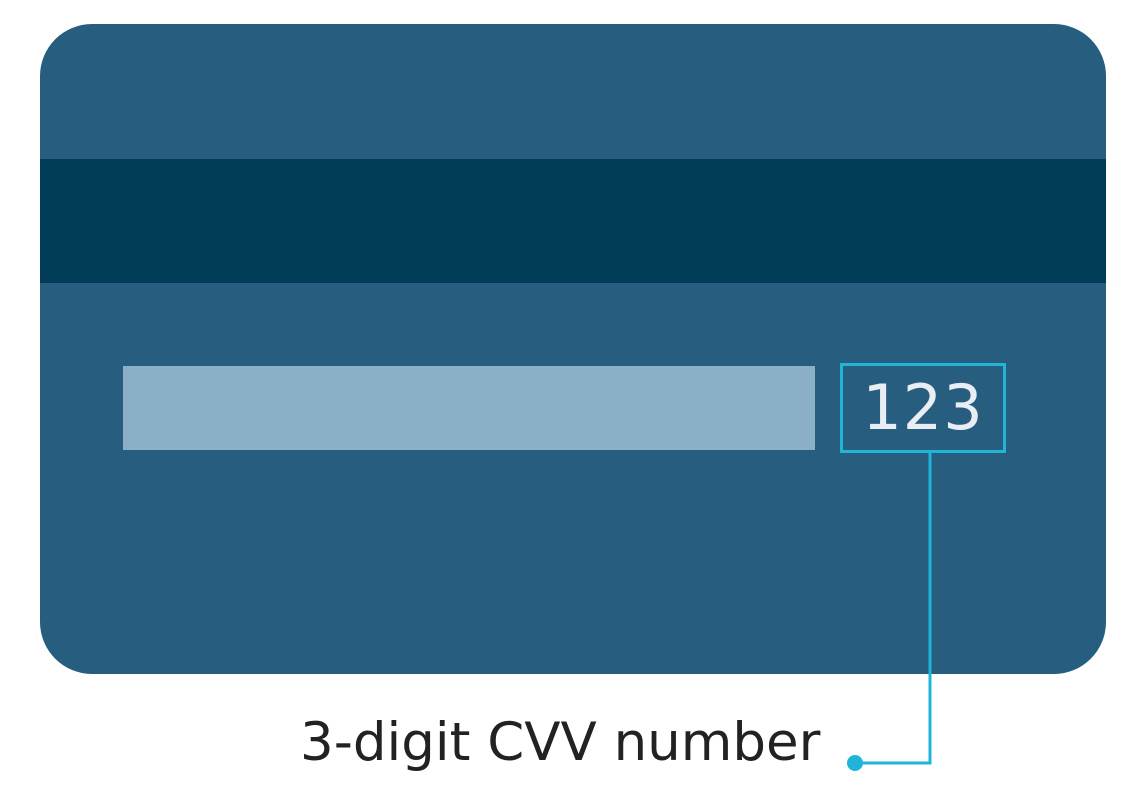  Describe the element at coordinates (573, 221) in the screenshot. I see `magnetic-stripe` at that location.